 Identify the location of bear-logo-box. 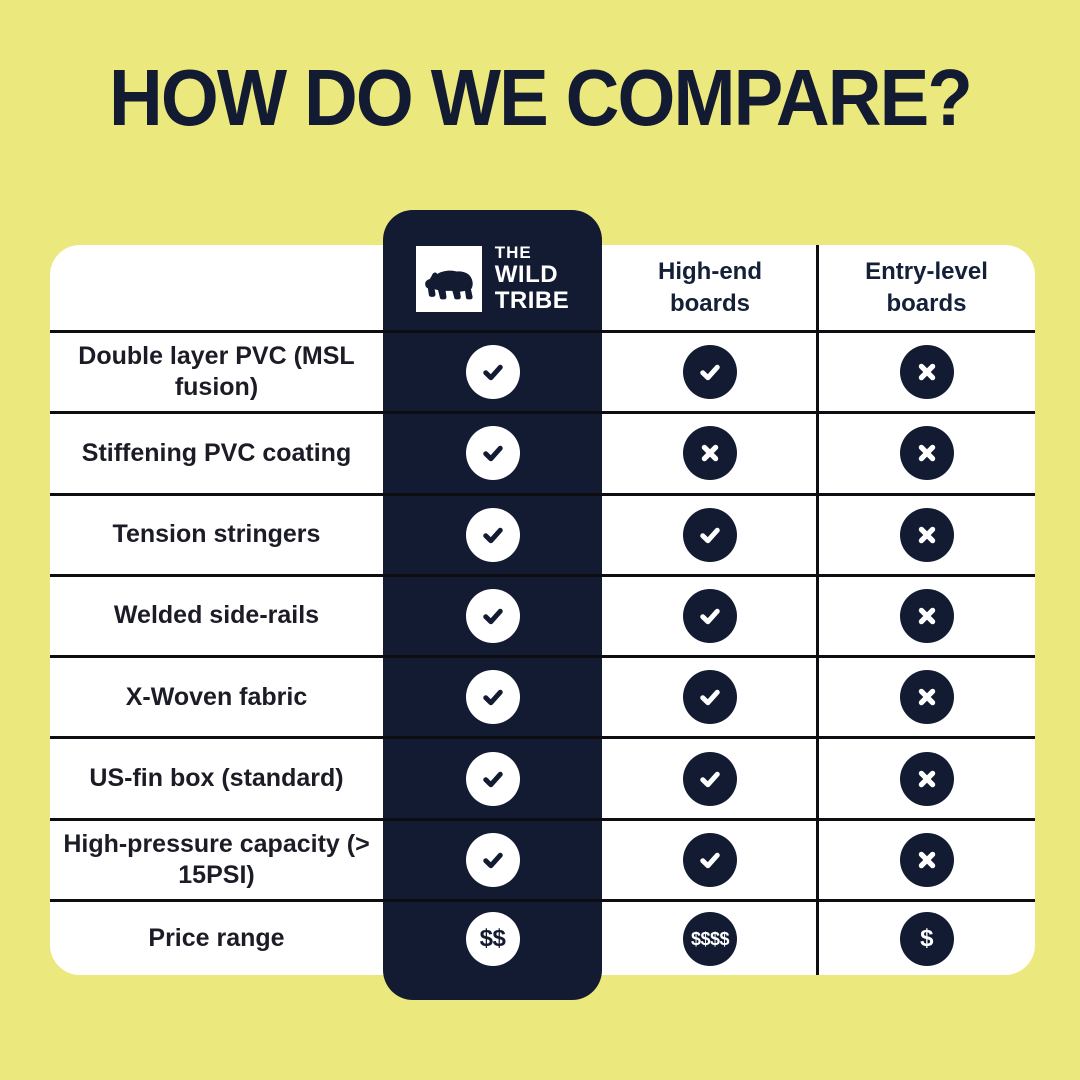
(448, 279).